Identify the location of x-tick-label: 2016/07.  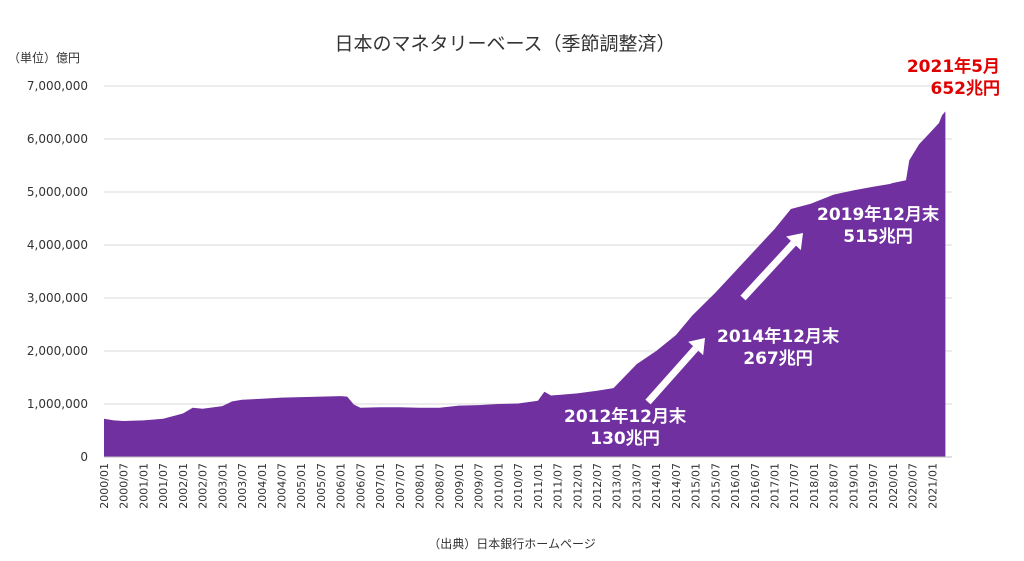
(755, 486).